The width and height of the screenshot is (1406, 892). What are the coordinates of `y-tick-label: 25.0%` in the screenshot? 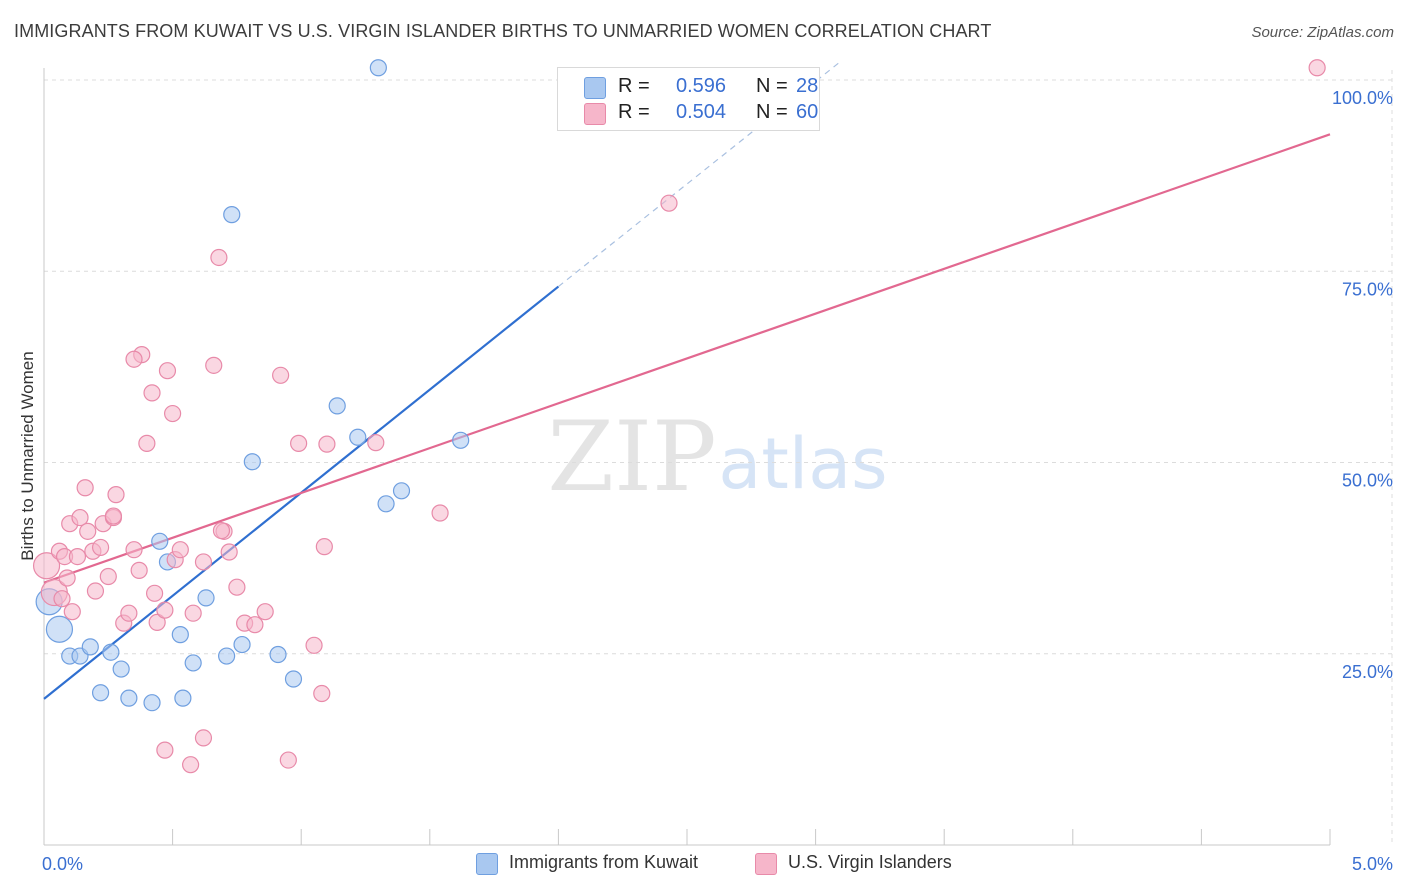 It's located at (1367, 672).